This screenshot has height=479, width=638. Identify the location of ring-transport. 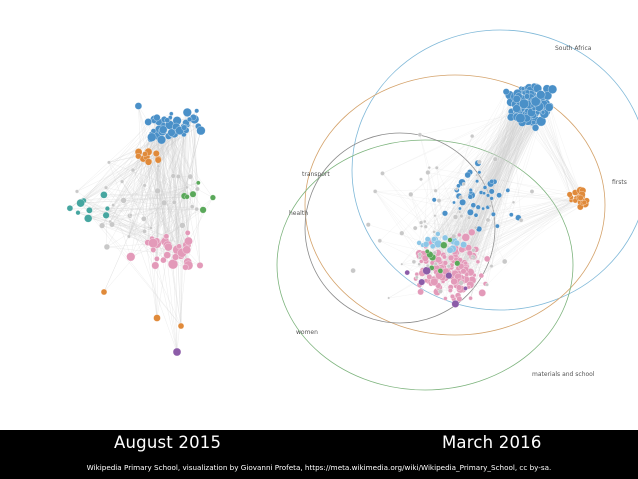
(400, 228).